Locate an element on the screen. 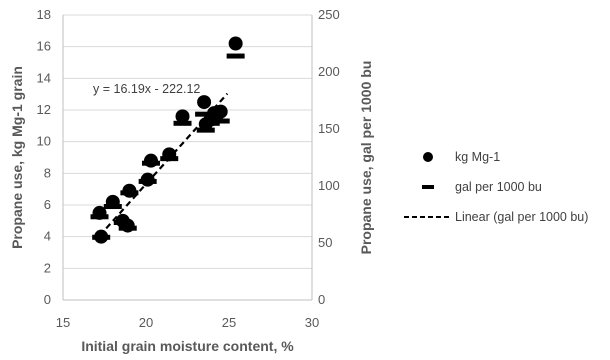 This screenshot has width=610, height=360. y-axis-left-title: Propane use, kg Mg-1 grain is located at coordinates (17, 157).